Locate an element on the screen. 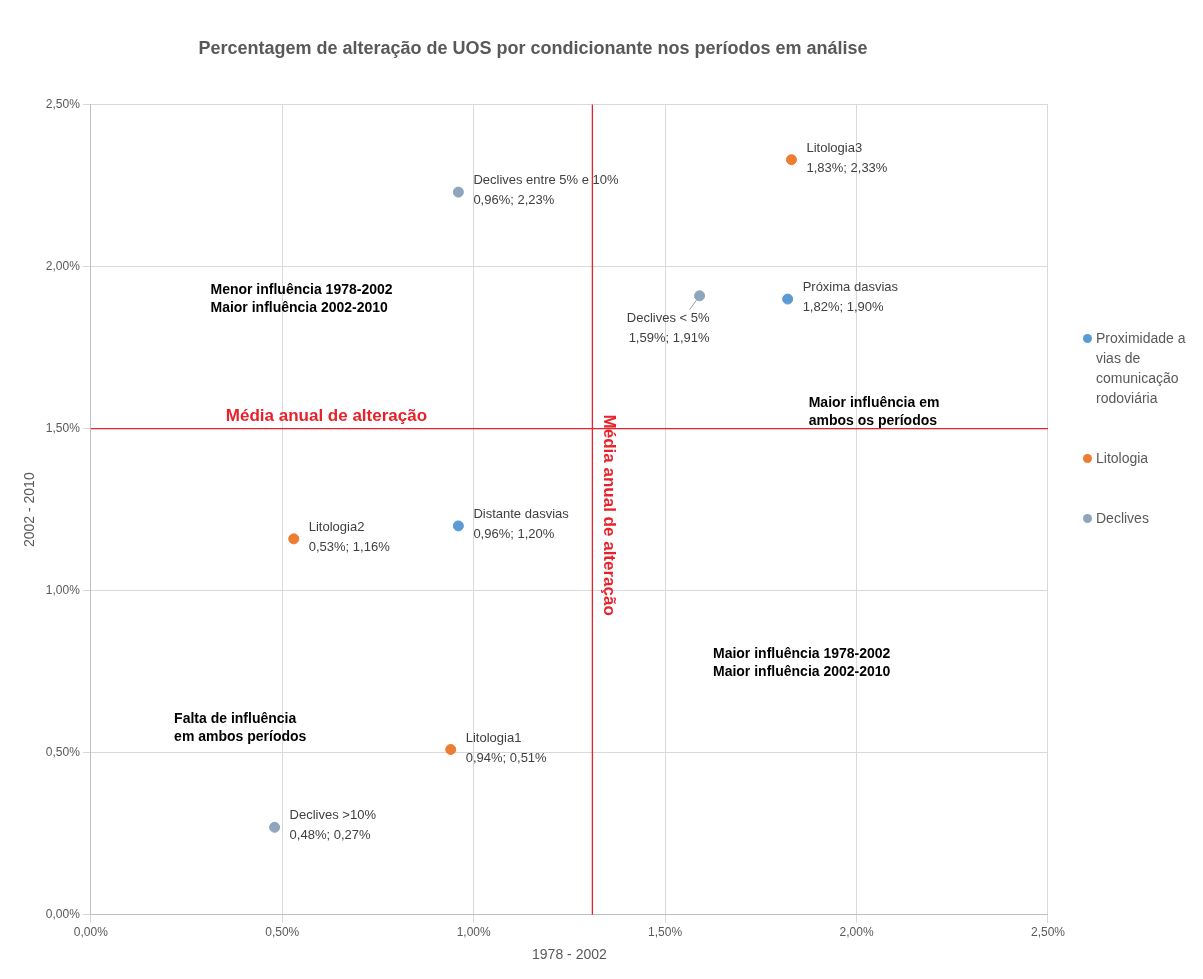 Image resolution: width=1203 pixels, height=979 pixels. x-axis-title: 1978 - 2002 is located at coordinates (569, 954).